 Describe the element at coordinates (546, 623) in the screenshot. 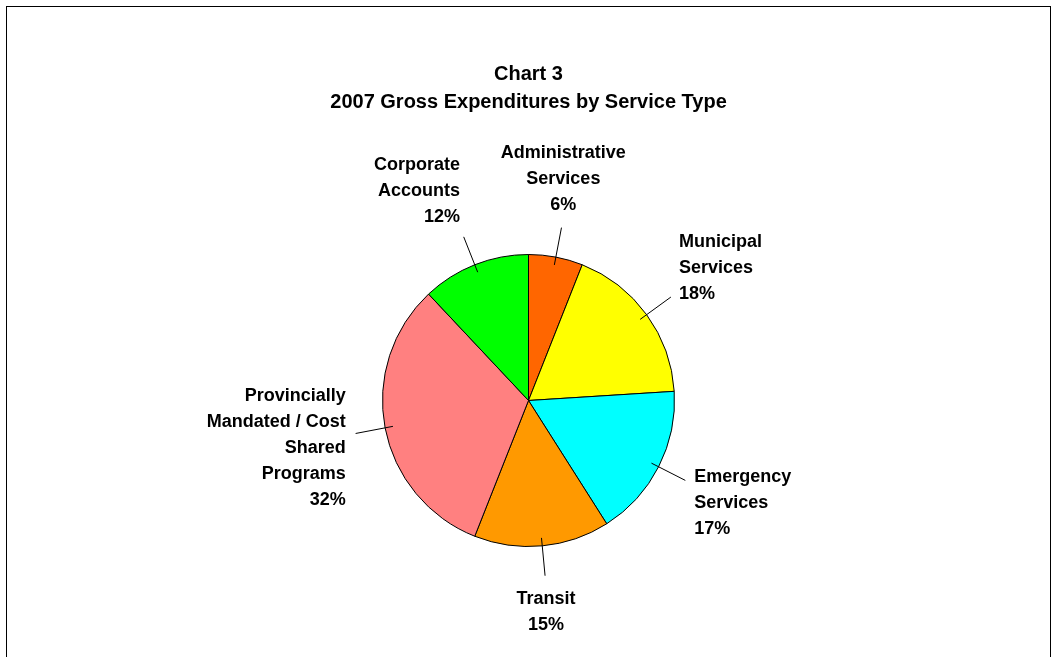

I see `data-label: 15%` at that location.